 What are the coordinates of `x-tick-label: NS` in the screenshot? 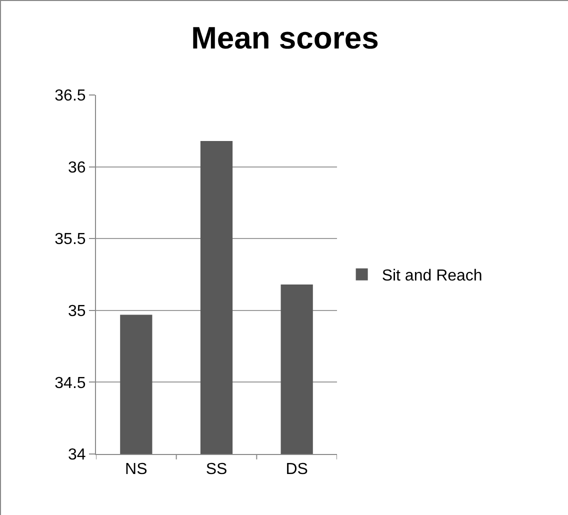 It's located at (136, 469).